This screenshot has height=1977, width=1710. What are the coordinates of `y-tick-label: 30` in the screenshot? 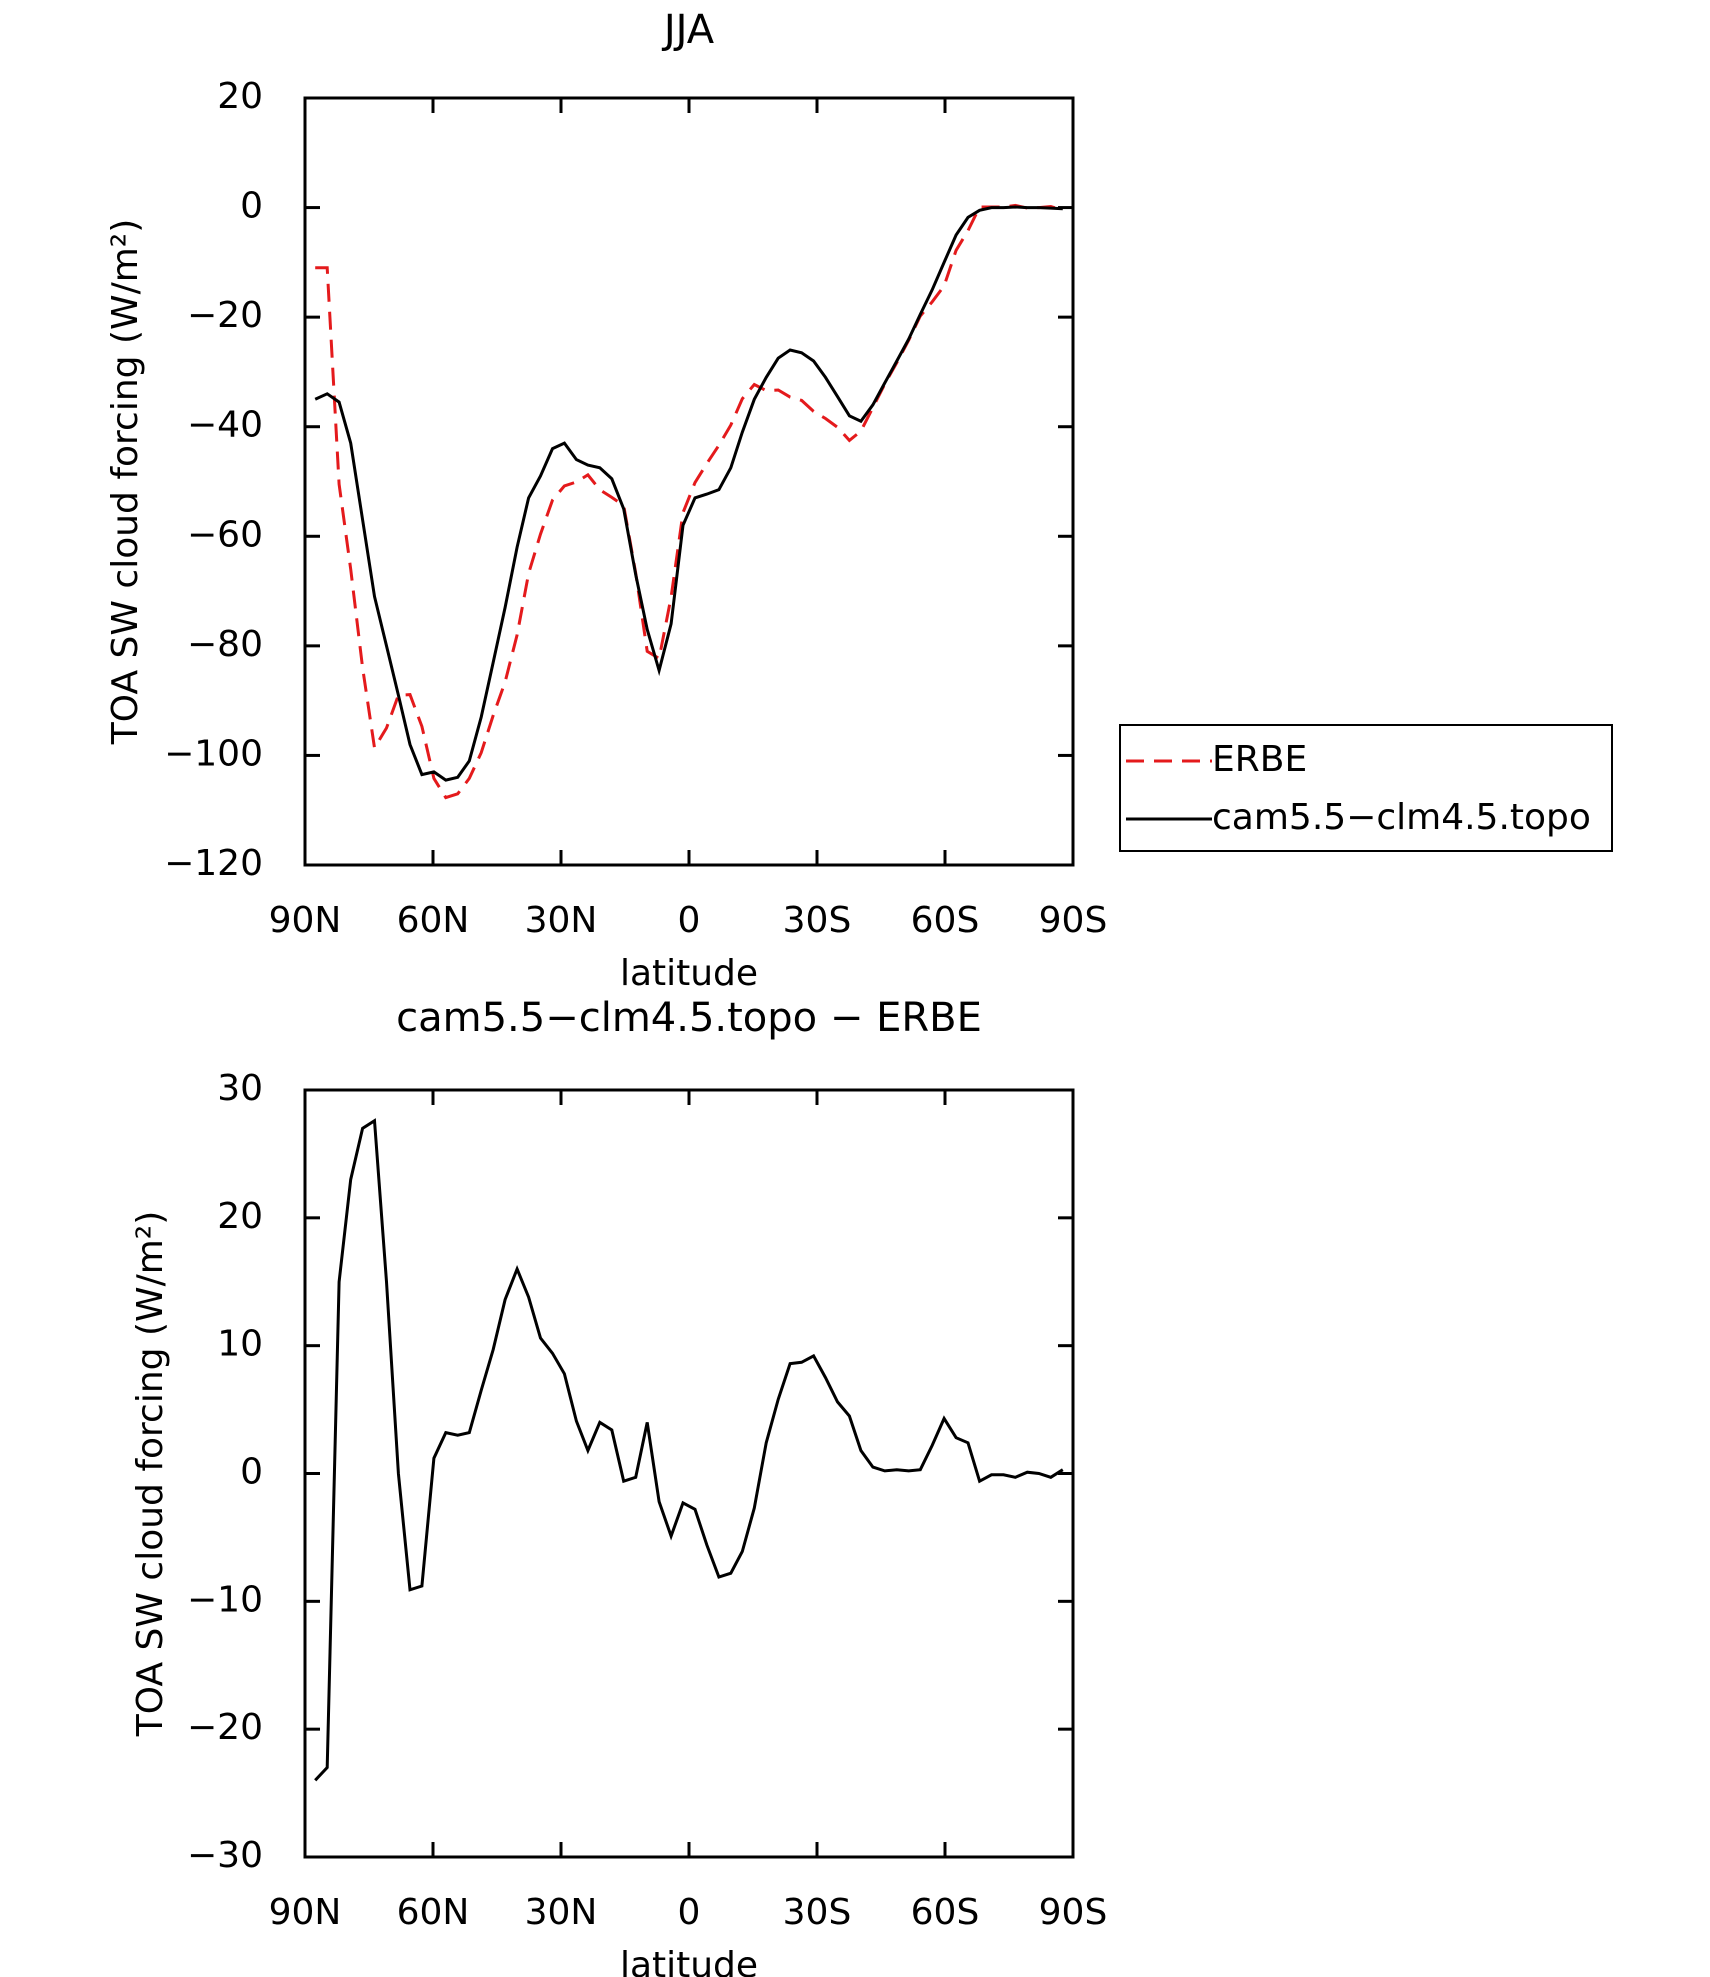 It's located at (240, 1088).